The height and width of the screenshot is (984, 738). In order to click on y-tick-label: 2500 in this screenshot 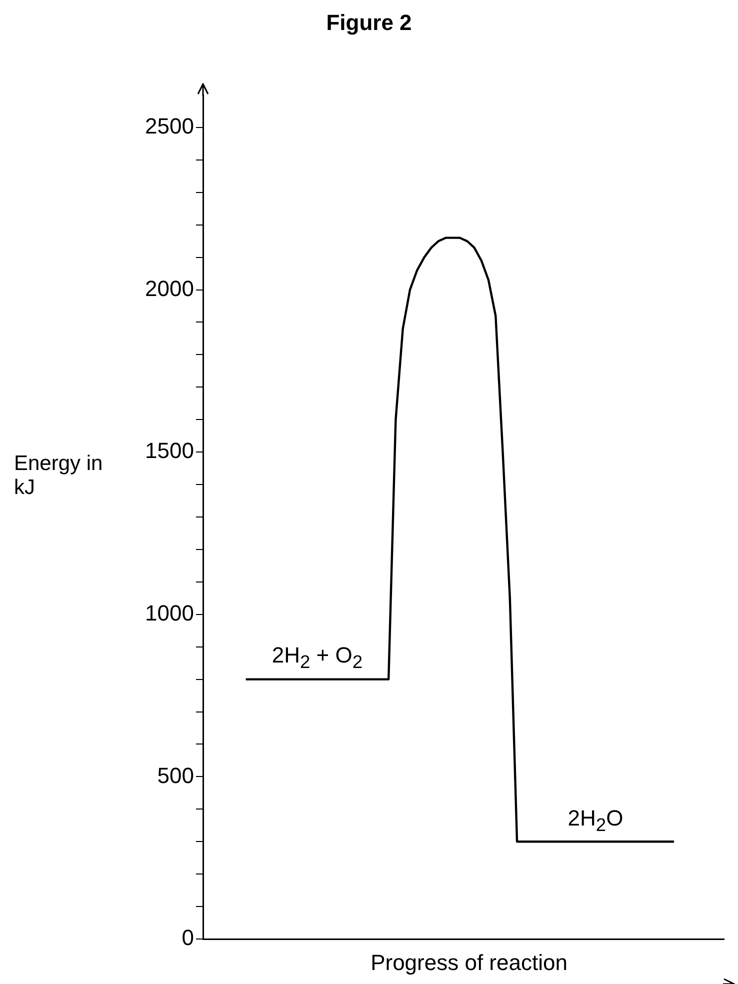, I will do `click(169, 126)`.